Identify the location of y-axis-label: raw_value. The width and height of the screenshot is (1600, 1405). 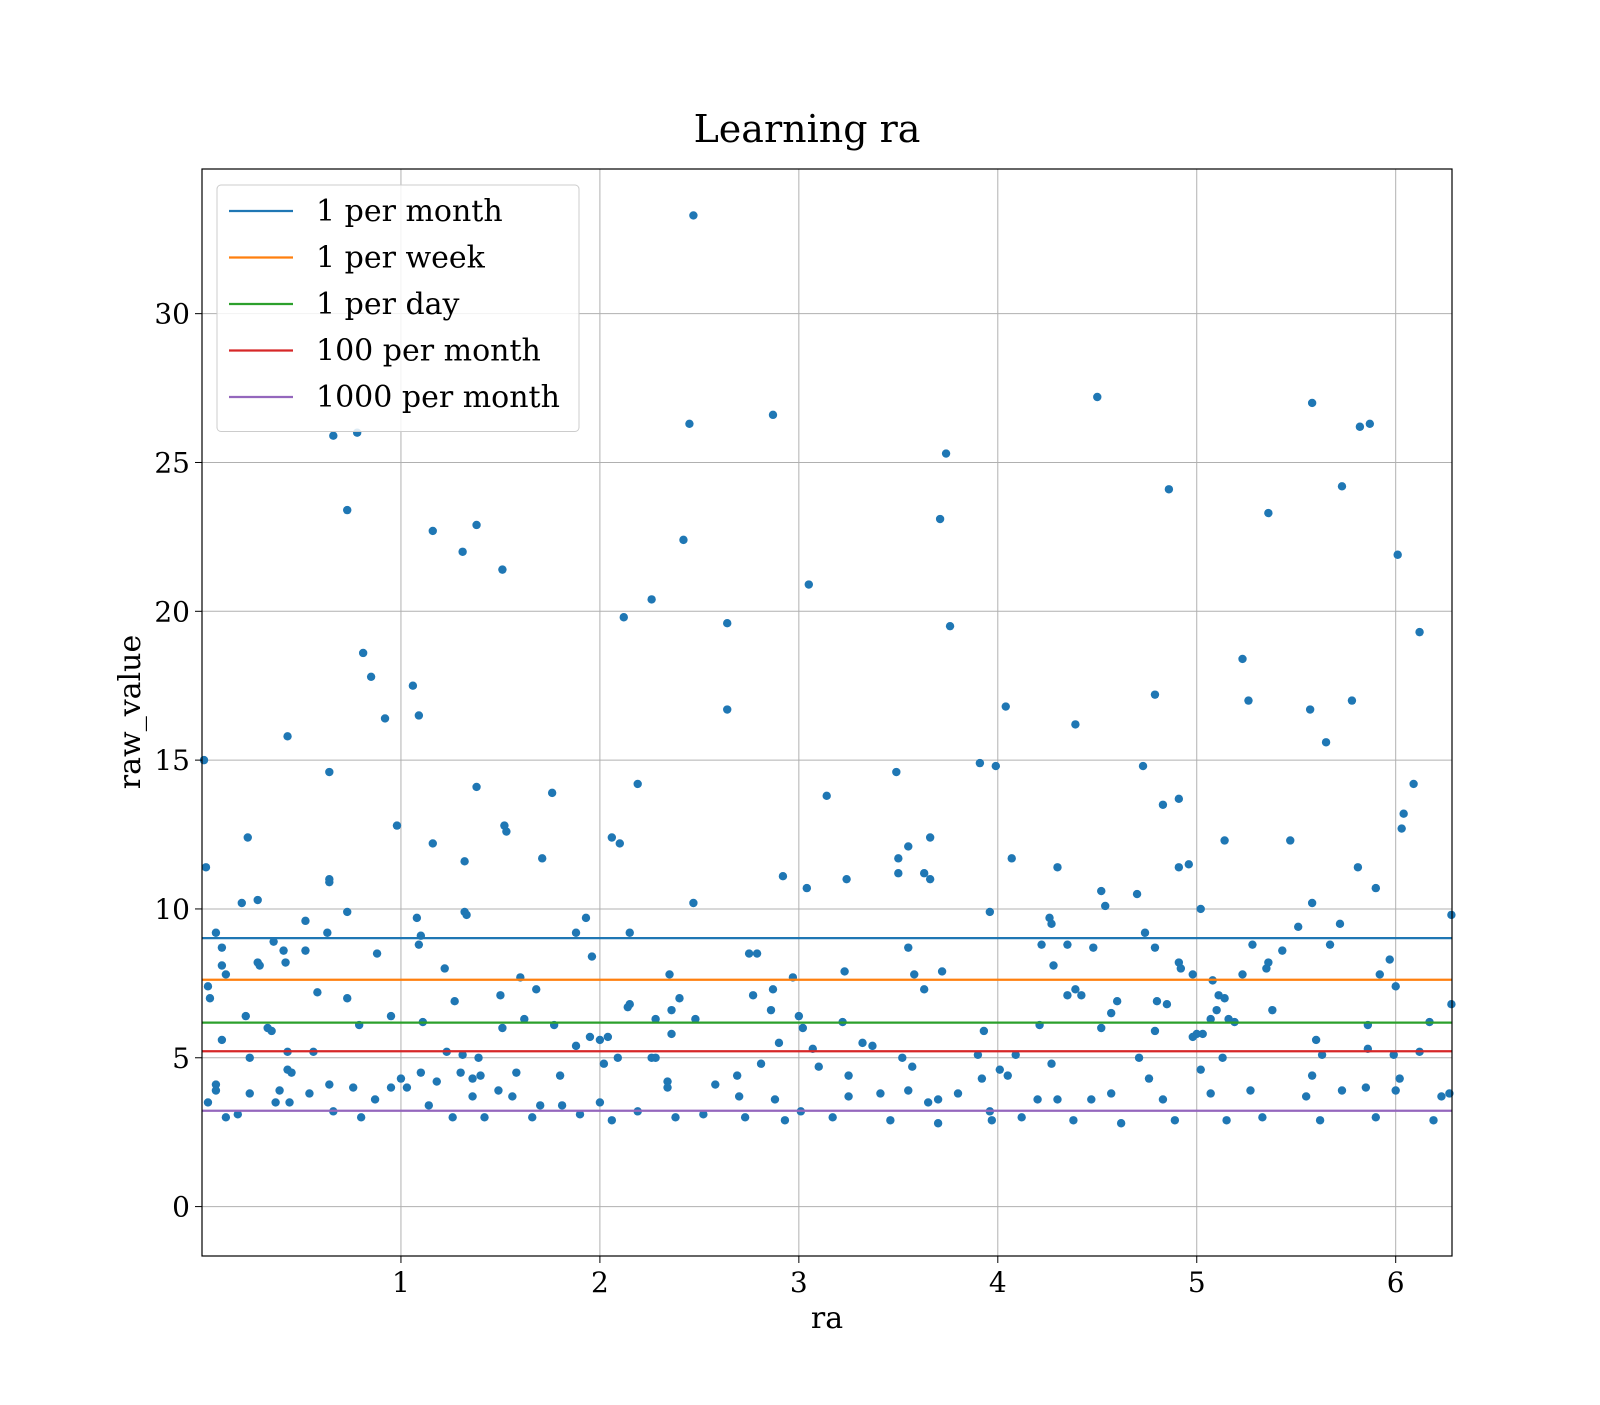
(130, 712).